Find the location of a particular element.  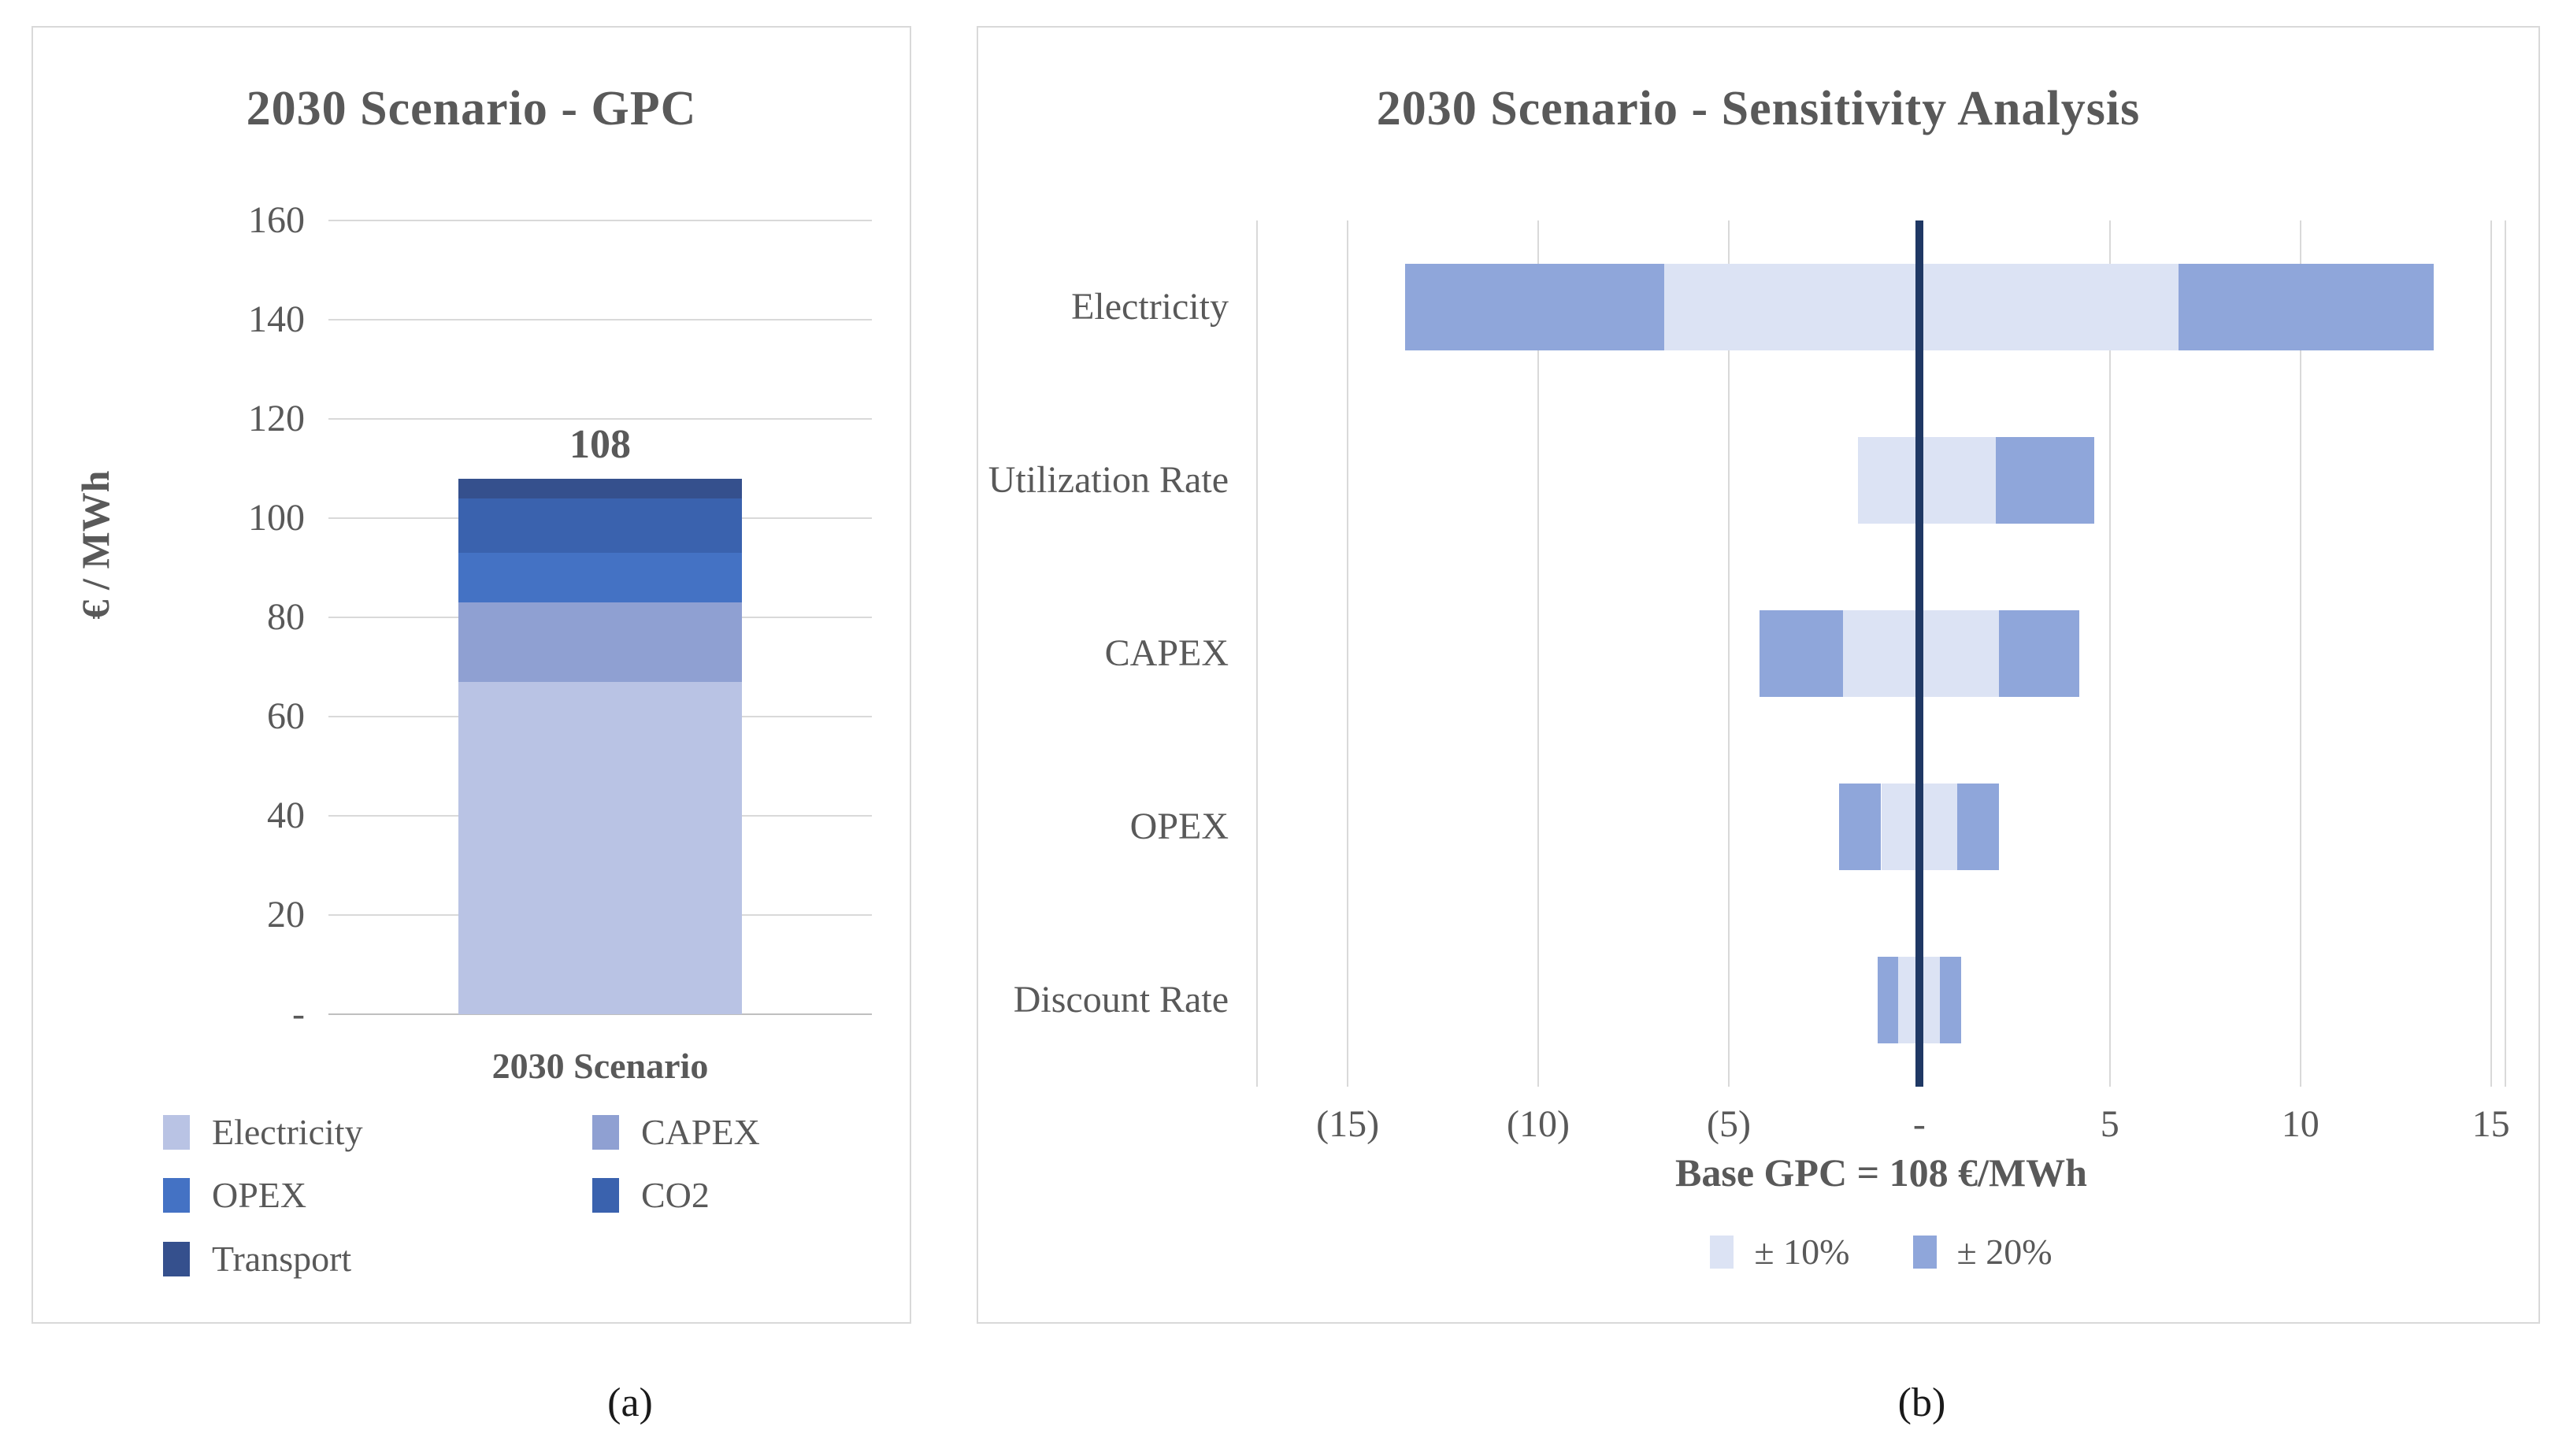

gpc-plot-area: 160 140 120 100 80 60 40 20 - is located at coordinates (560, 617).